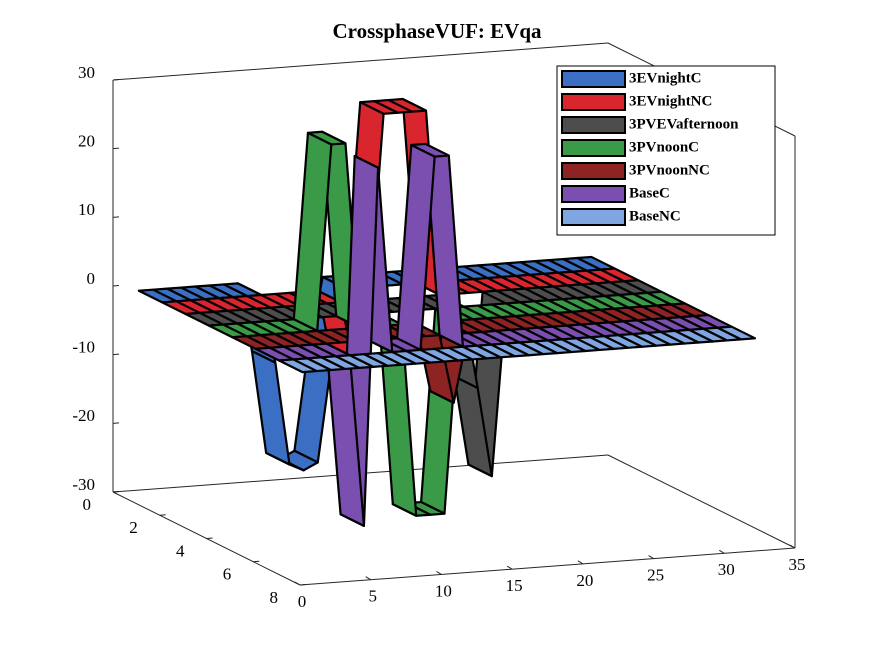  Describe the element at coordinates (180, 550) in the screenshot. I see `y-tick-label: 4` at that location.